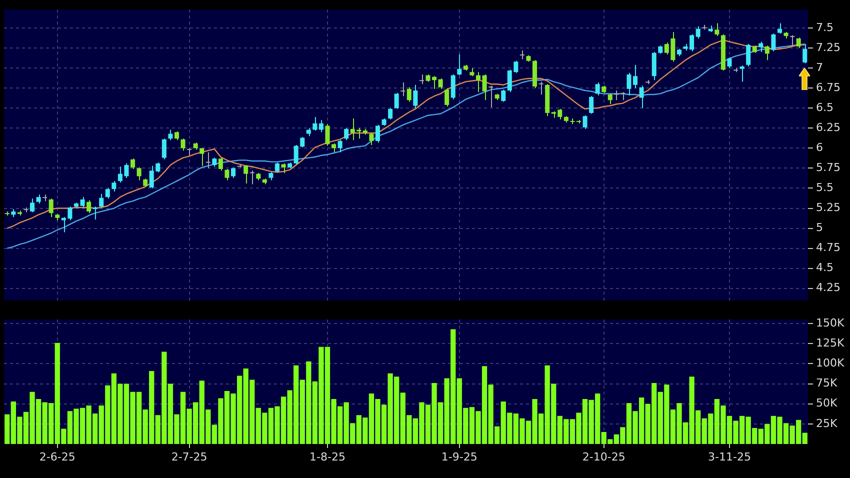 Image resolution: width=850 pixels, height=478 pixels. Describe the element at coordinates (828, 87) in the screenshot. I see `y-tick-label: 6.75` at that location.